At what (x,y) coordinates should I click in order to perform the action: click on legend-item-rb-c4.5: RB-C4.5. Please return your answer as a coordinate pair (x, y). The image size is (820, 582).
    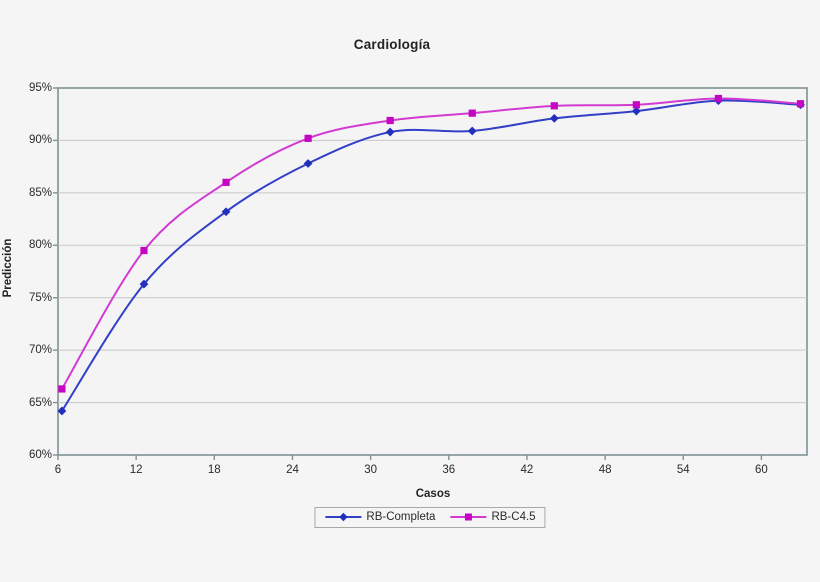
    Looking at the image, I should click on (492, 517).